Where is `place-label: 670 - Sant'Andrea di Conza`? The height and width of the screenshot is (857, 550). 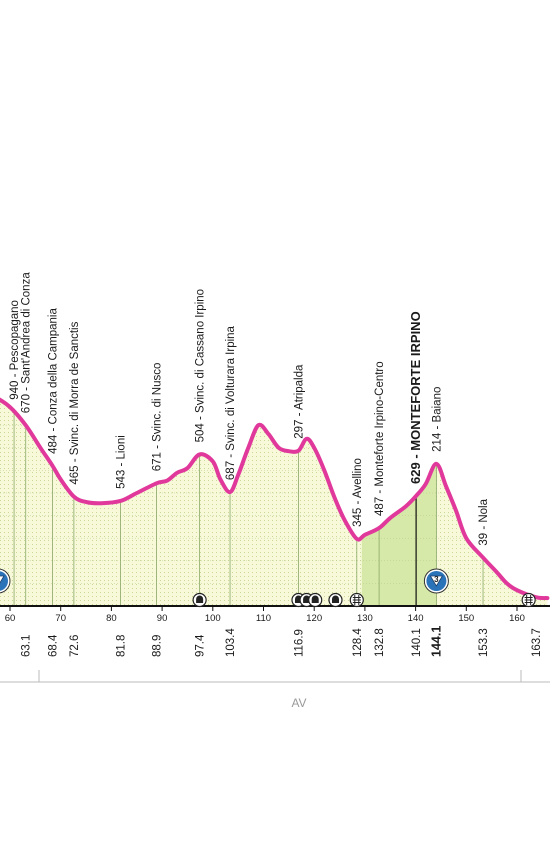
place-label: 670 - Sant'Andrea di Conza is located at coordinates (27, 343).